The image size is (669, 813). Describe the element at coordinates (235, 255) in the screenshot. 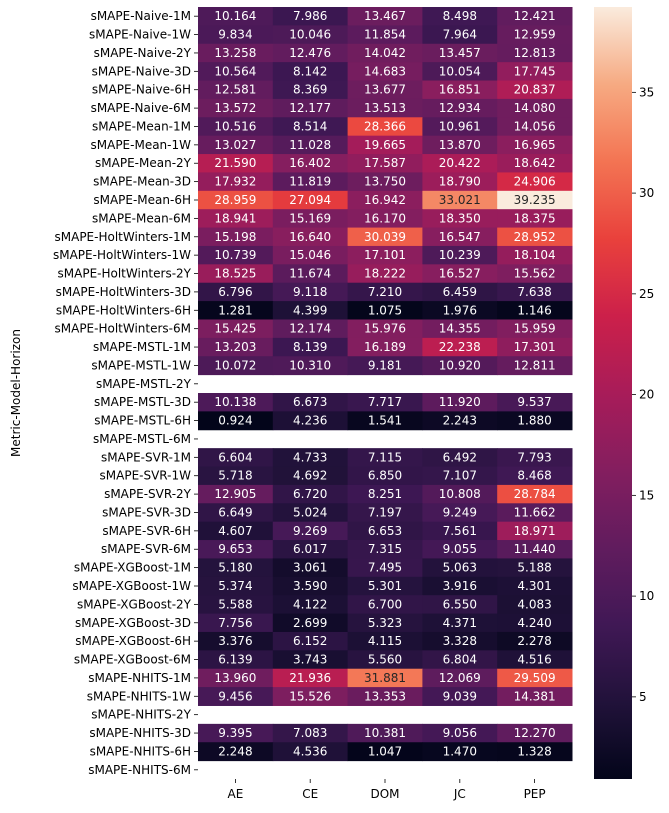

I see `cell-value-label: 10.739` at that location.